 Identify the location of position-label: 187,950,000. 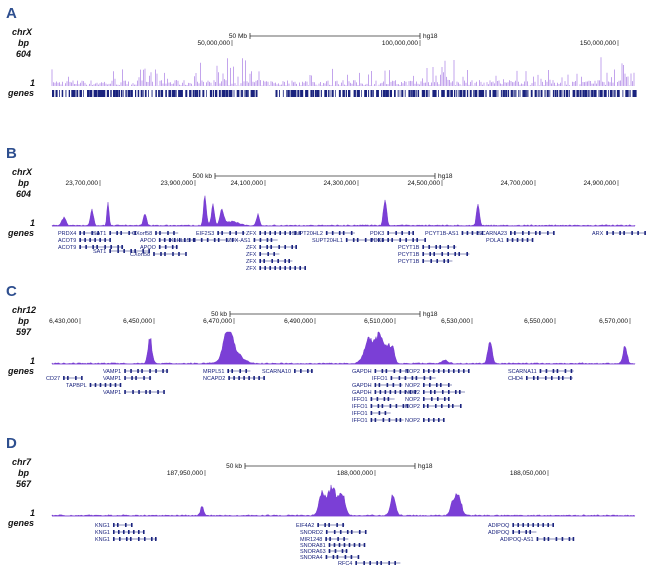
(185, 473).